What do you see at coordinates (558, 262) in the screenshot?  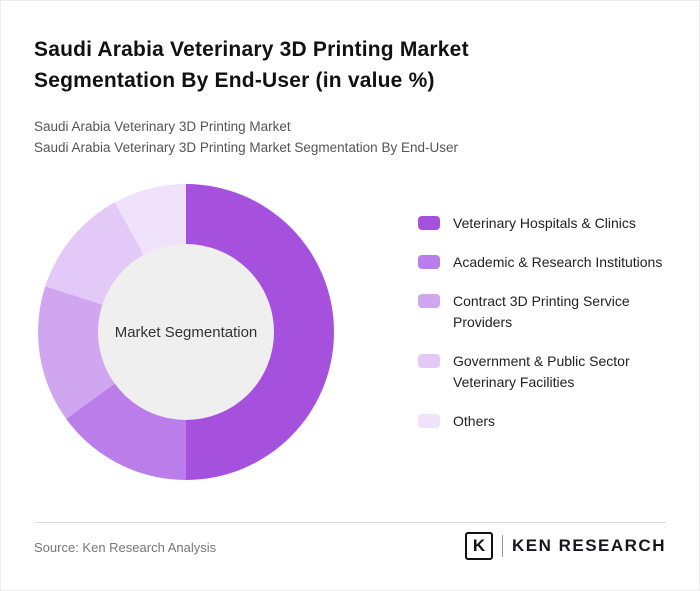 I see `legend-label: Academic & Research Institutions` at bounding box center [558, 262].